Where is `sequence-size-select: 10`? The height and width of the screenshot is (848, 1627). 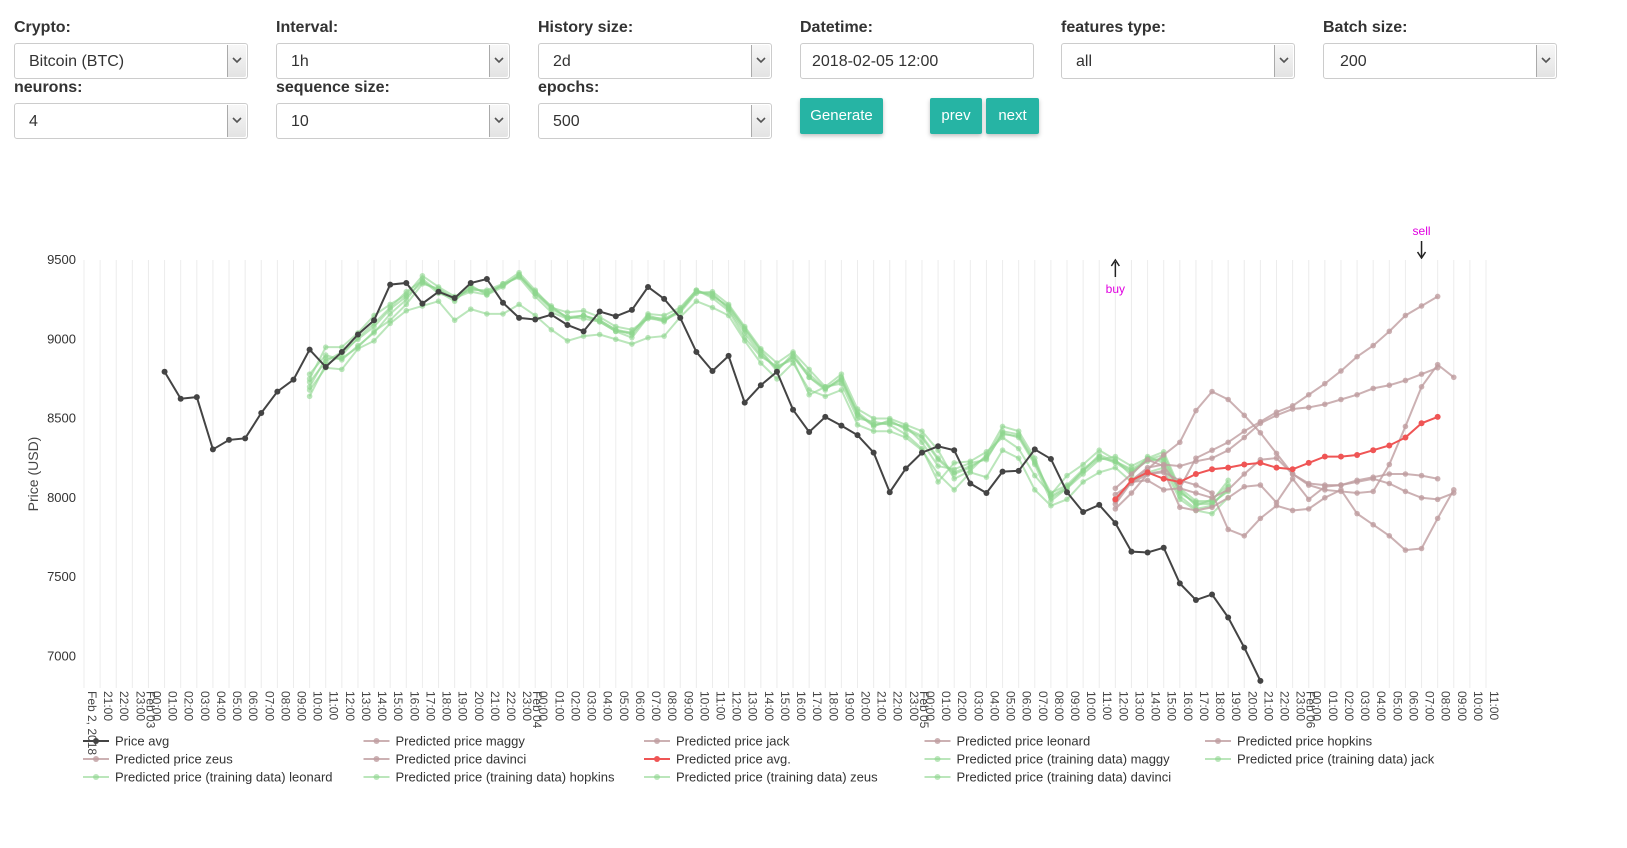
sequence-size-select: 10 is located at coordinates (393, 121).